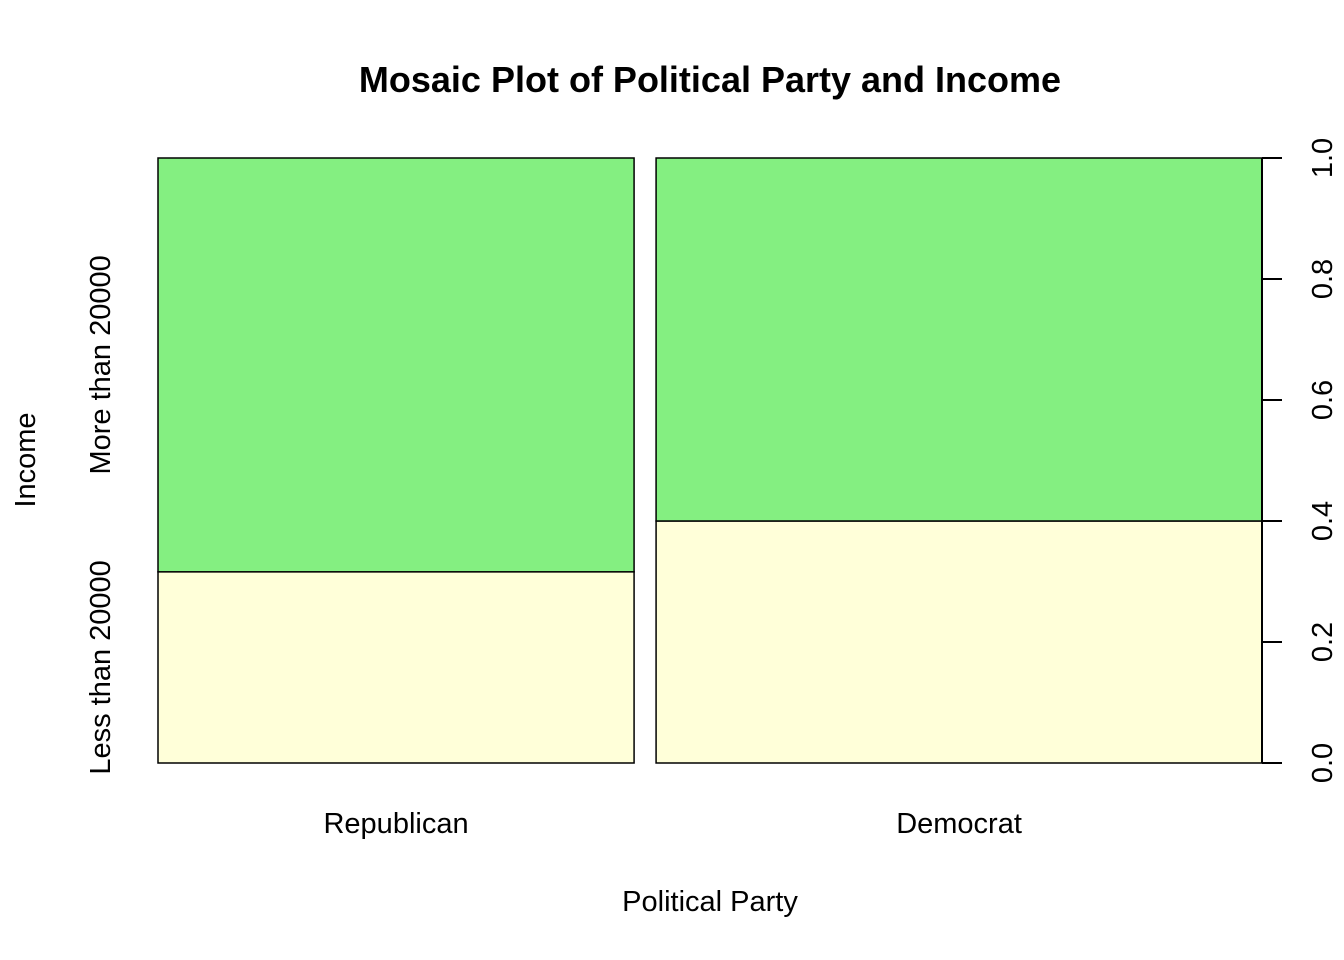 The height and width of the screenshot is (960, 1344). I want to click on right-axis: 0.0 0.2 0.4 0.6 0.8 1.0, so click(1300, 460).